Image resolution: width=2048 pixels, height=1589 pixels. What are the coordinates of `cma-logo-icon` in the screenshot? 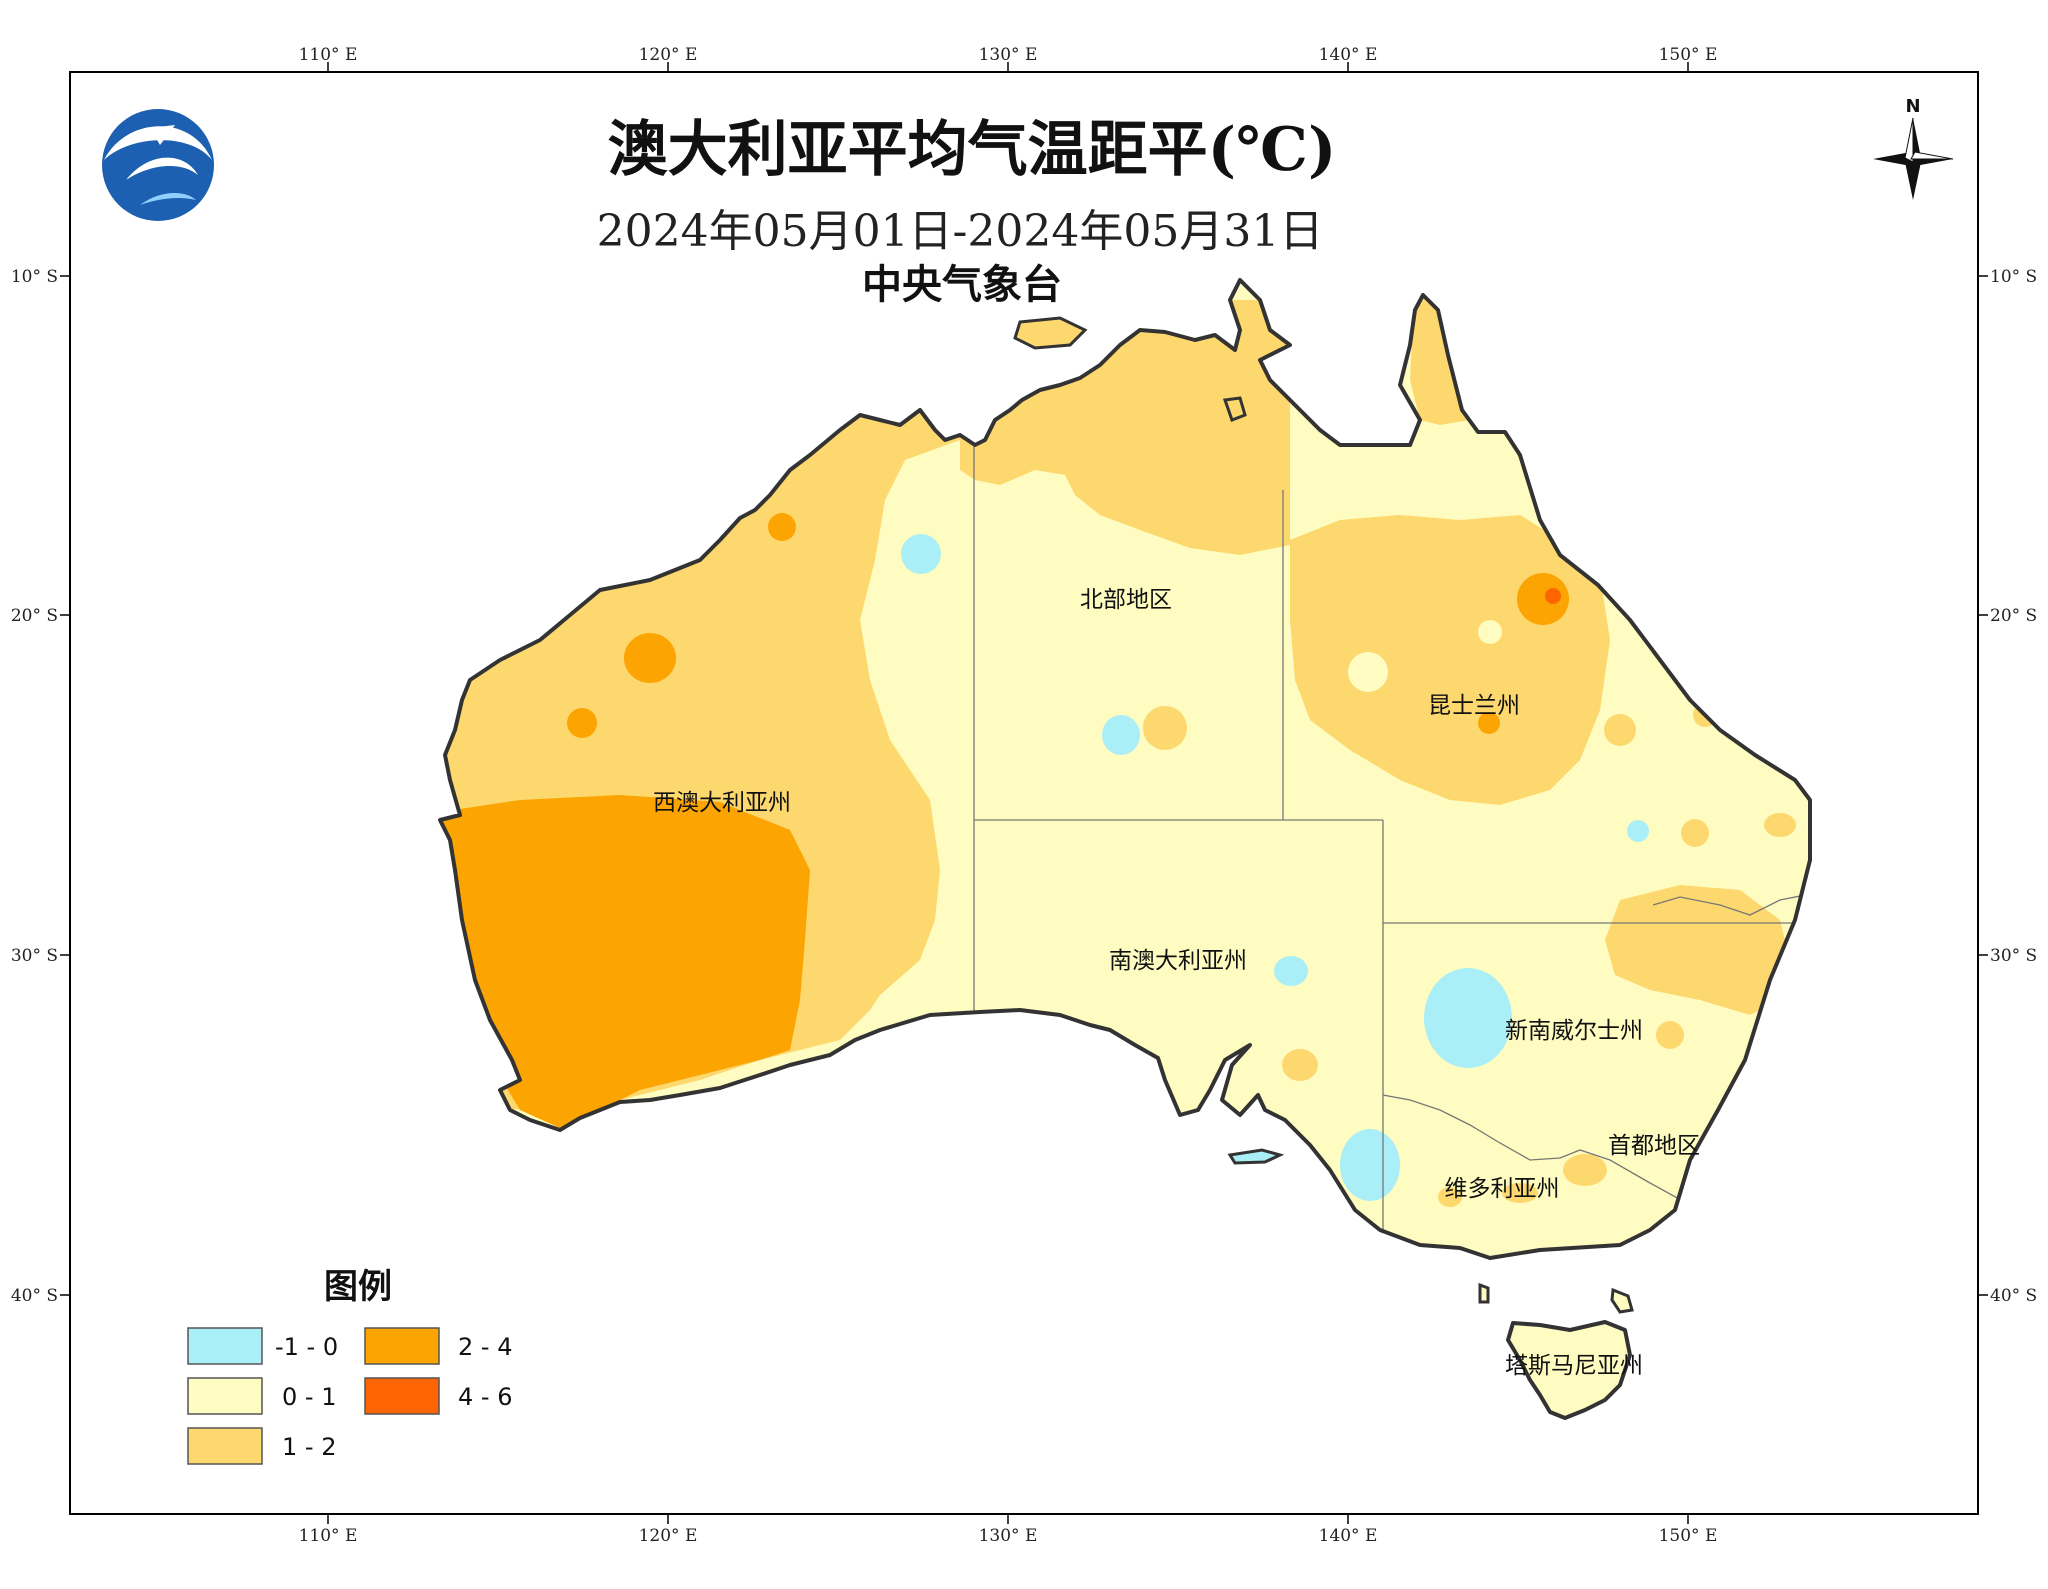 It's located at (158, 165).